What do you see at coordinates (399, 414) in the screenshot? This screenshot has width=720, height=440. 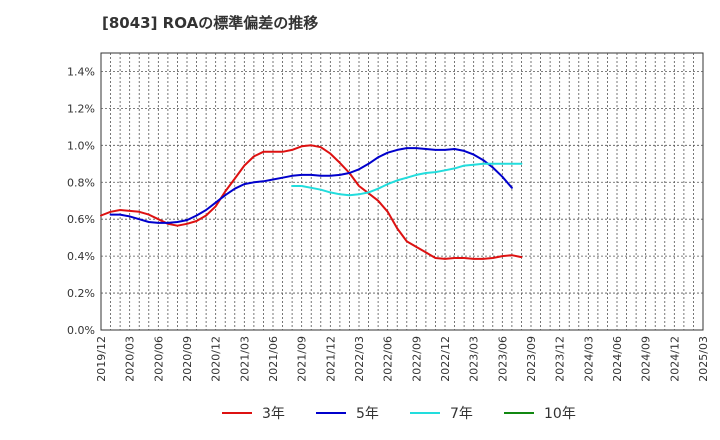 I see `legend: 3年 5年 7年 10年` at bounding box center [399, 414].